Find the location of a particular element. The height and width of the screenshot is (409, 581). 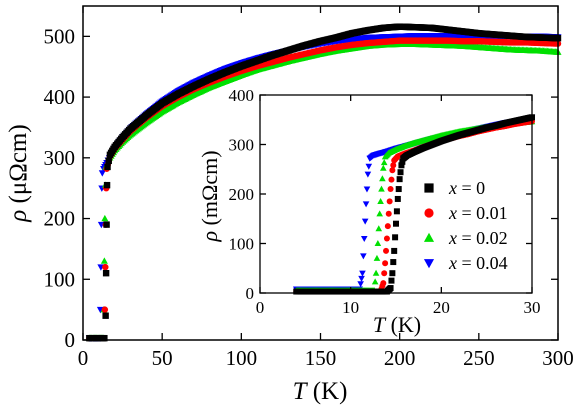

legend-label-x004: x = 0.04 is located at coordinates (478, 263).